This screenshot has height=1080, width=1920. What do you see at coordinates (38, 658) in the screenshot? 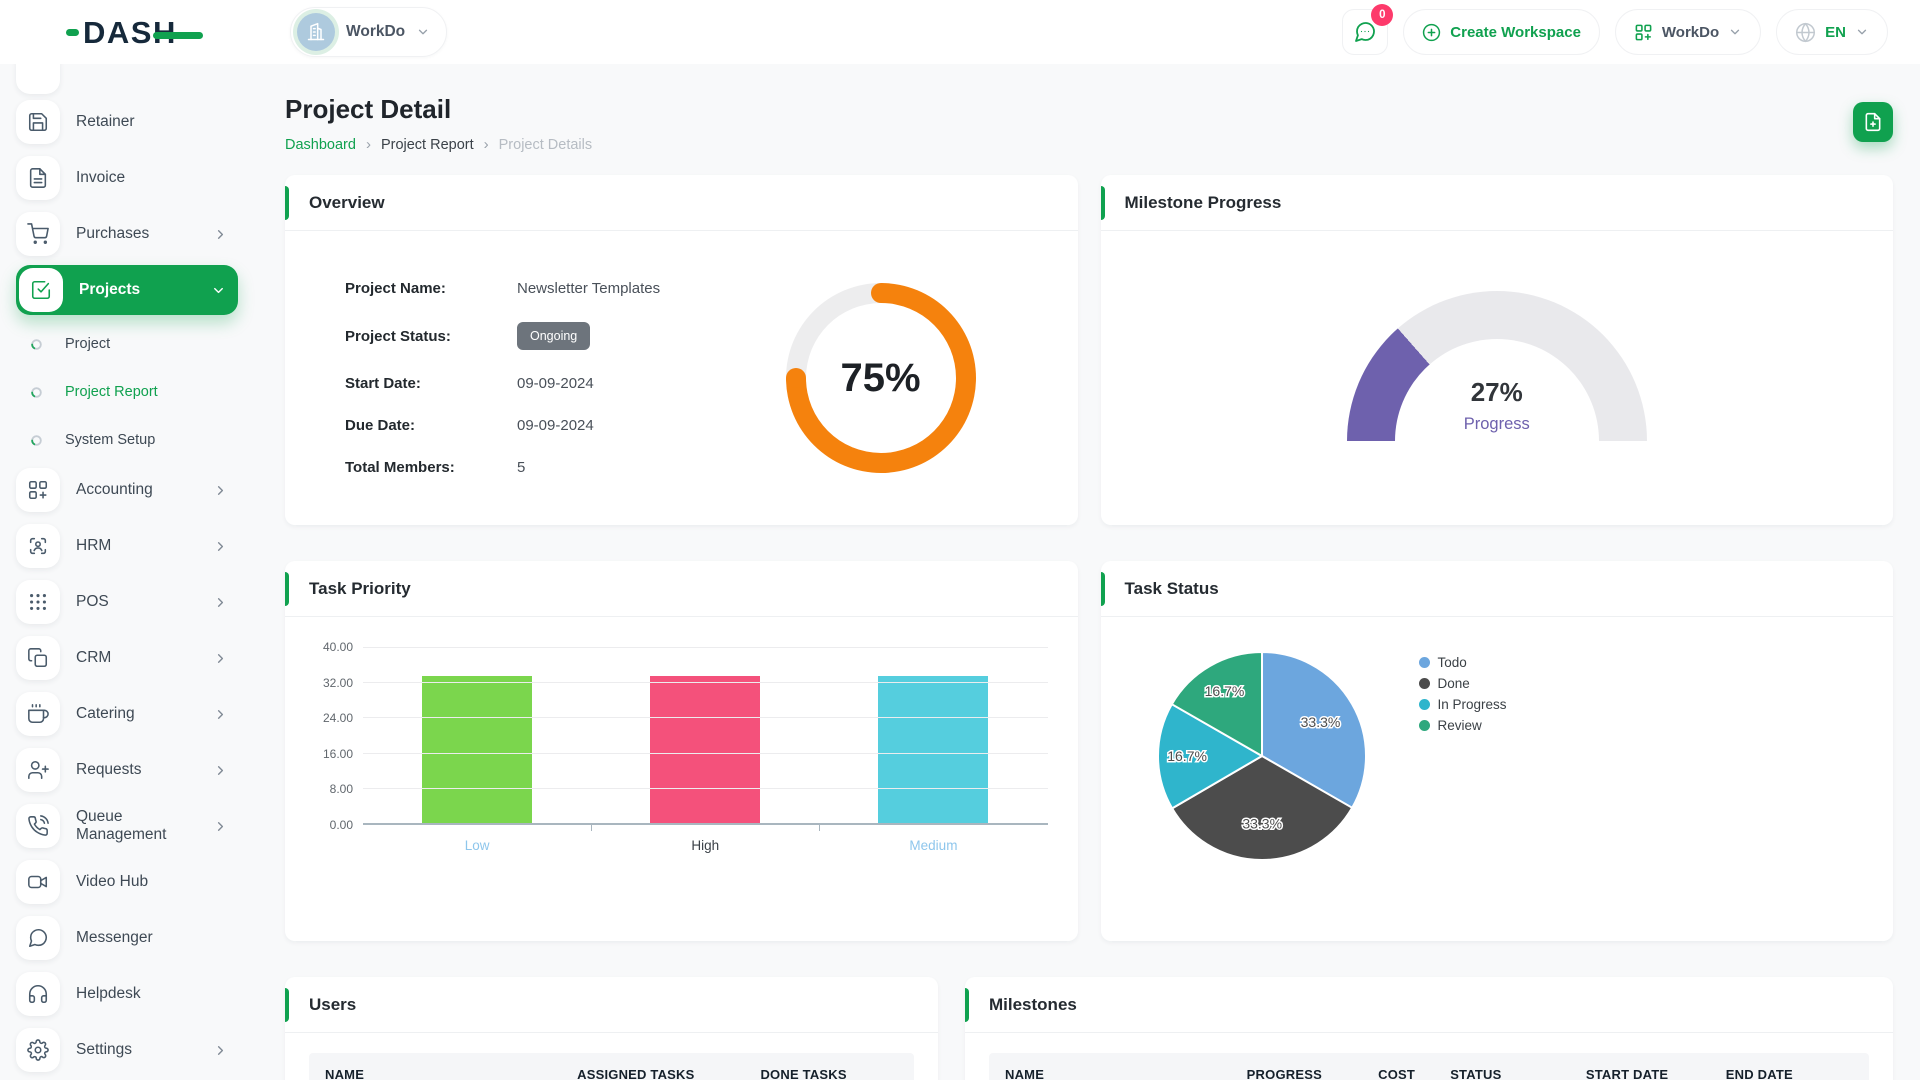
I see `copy-icon` at bounding box center [38, 658].